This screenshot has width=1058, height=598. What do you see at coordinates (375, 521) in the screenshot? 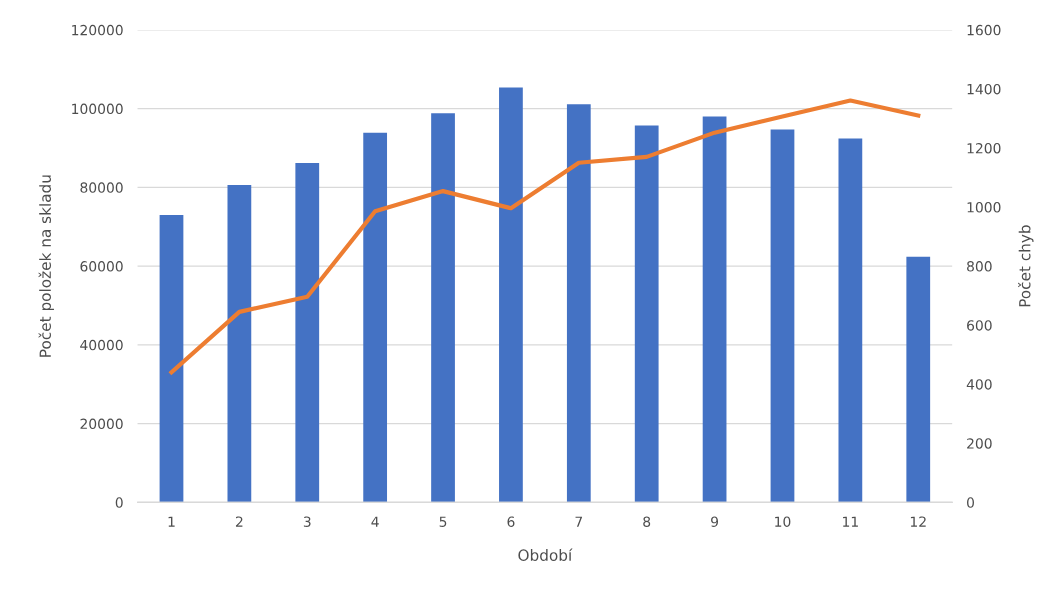
I see `x-tick-label: 4` at bounding box center [375, 521].